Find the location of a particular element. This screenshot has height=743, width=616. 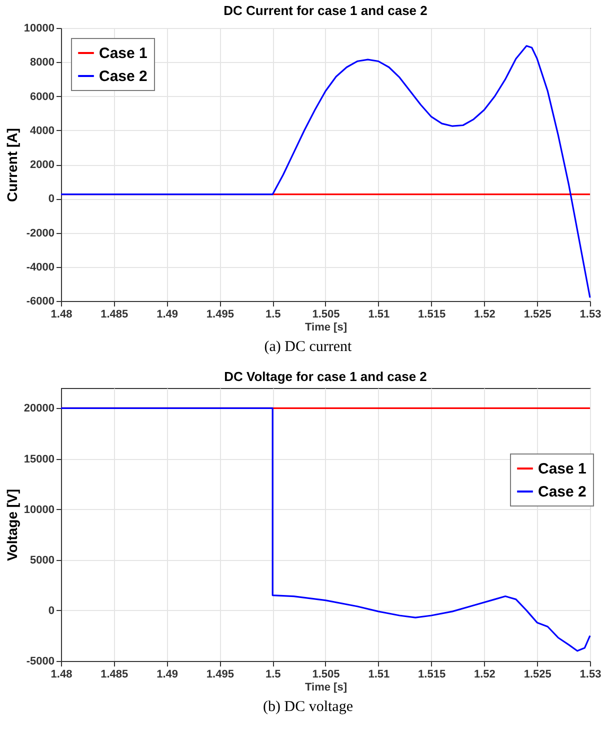

text: (b) DC voltage is located at coordinates (308, 707).